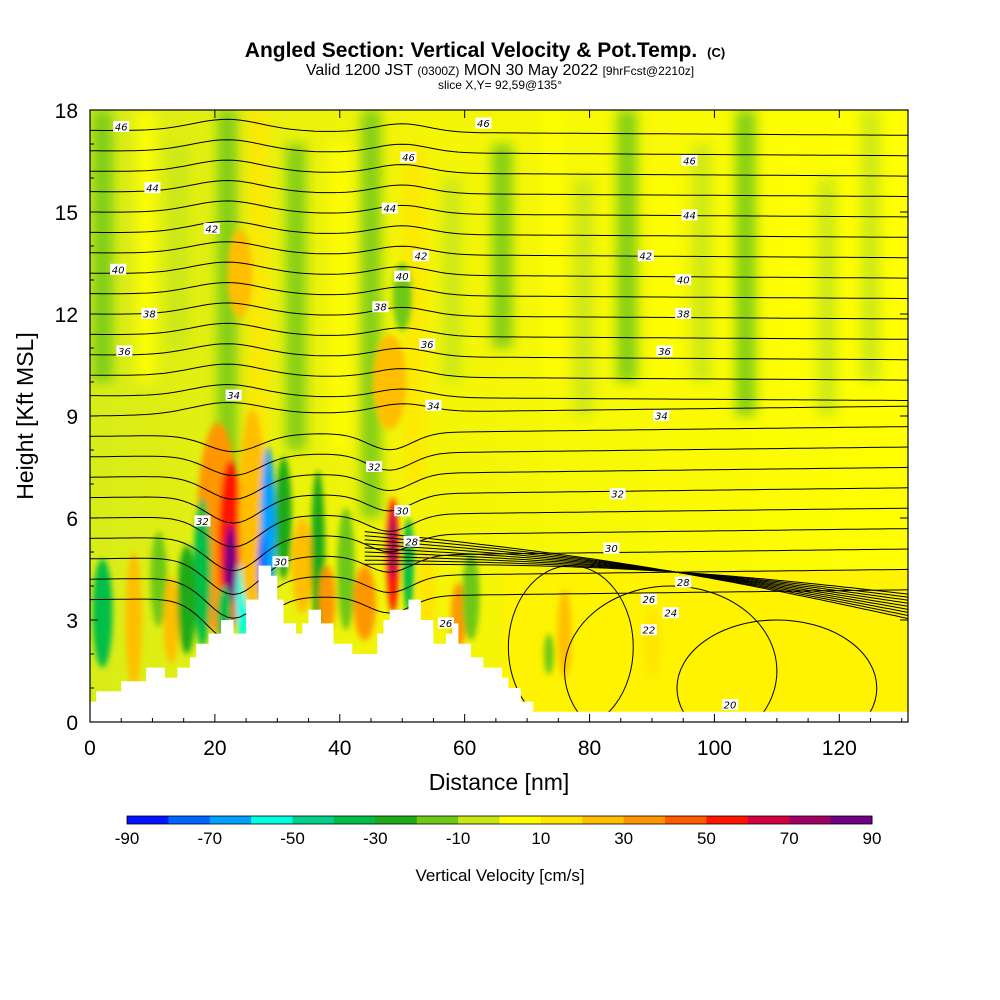 Image resolution: width=1000 pixels, height=1000 pixels. I want to click on contour-label-text: 40, so click(683, 281).